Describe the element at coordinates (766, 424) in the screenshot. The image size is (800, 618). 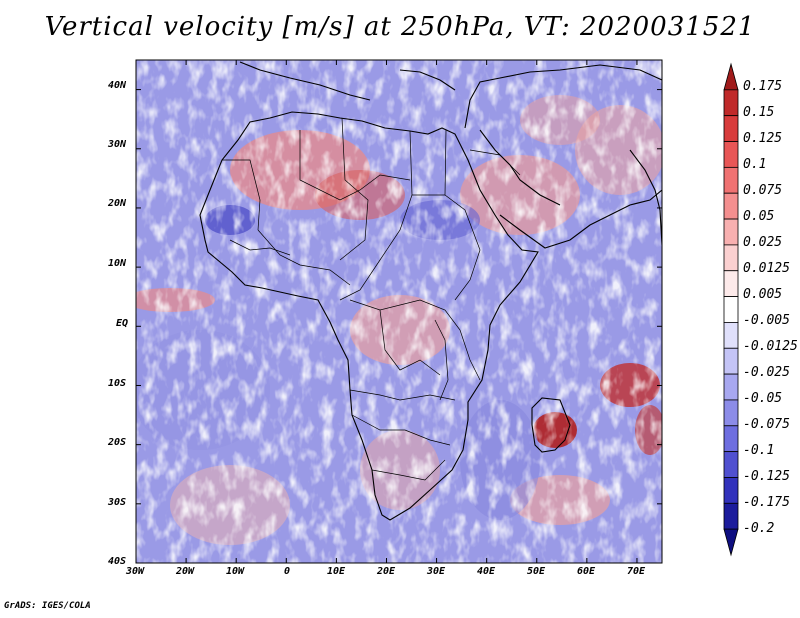
I see `colorbar-label: -0.075` at that location.